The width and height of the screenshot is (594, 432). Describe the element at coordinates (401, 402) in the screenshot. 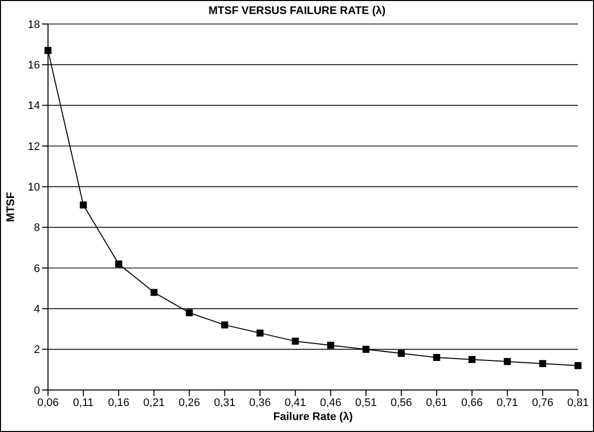

I see `x-tick-label: 0,56` at that location.